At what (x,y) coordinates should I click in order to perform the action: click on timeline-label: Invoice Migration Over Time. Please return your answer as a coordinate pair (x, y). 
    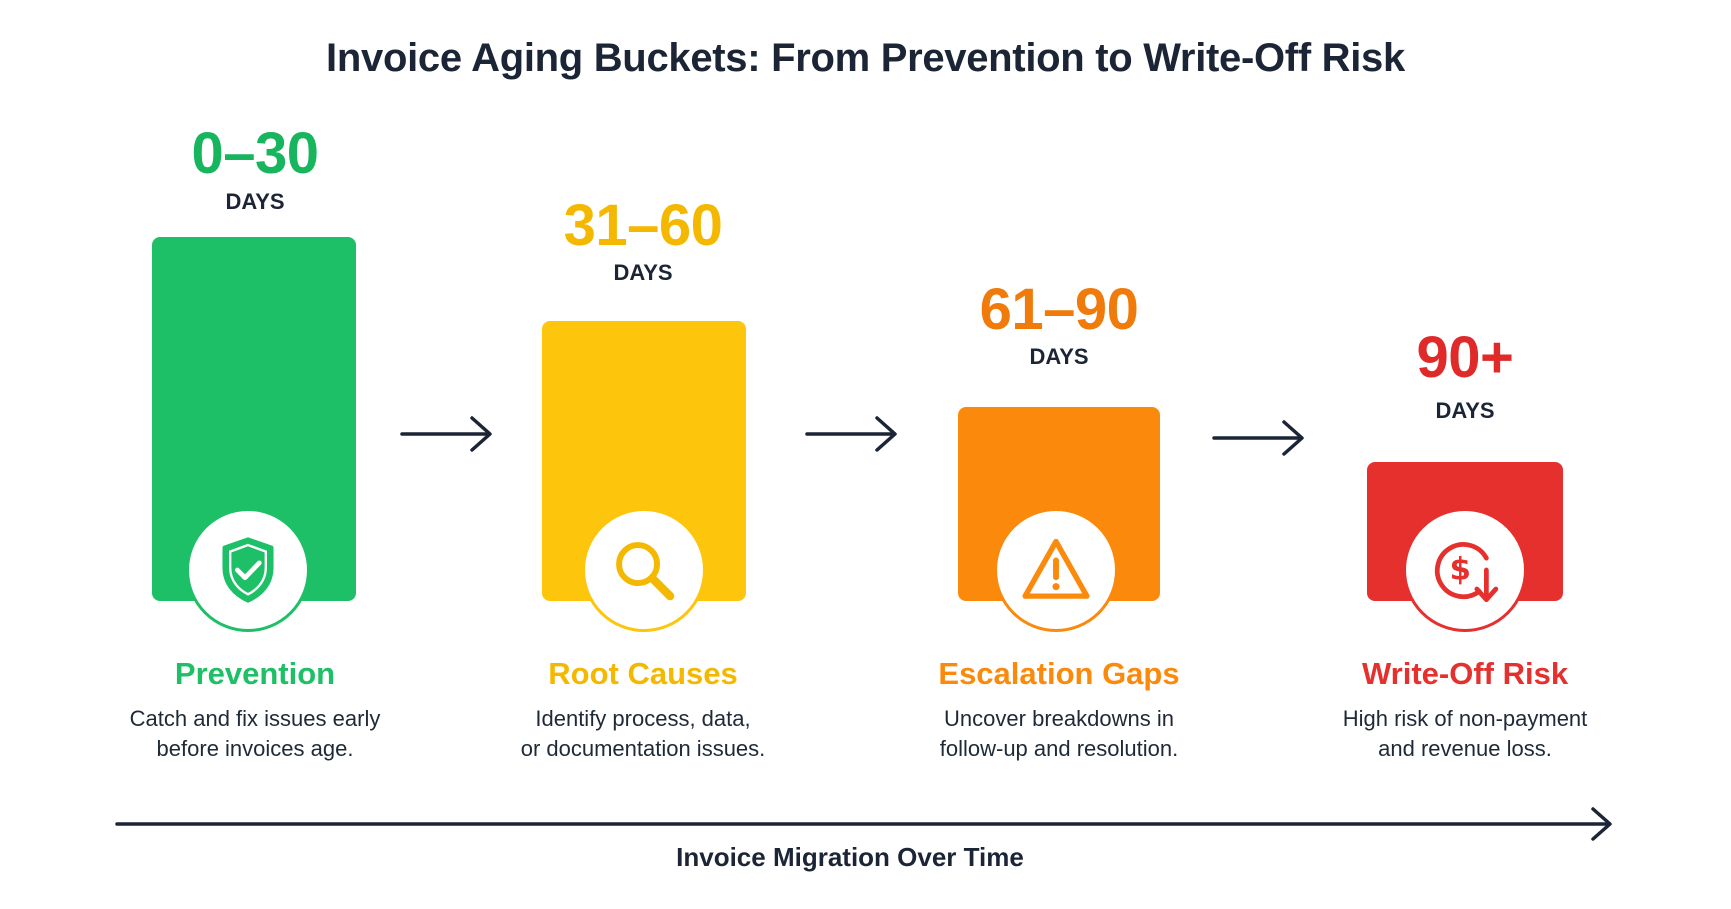
    Looking at the image, I should click on (850, 857).